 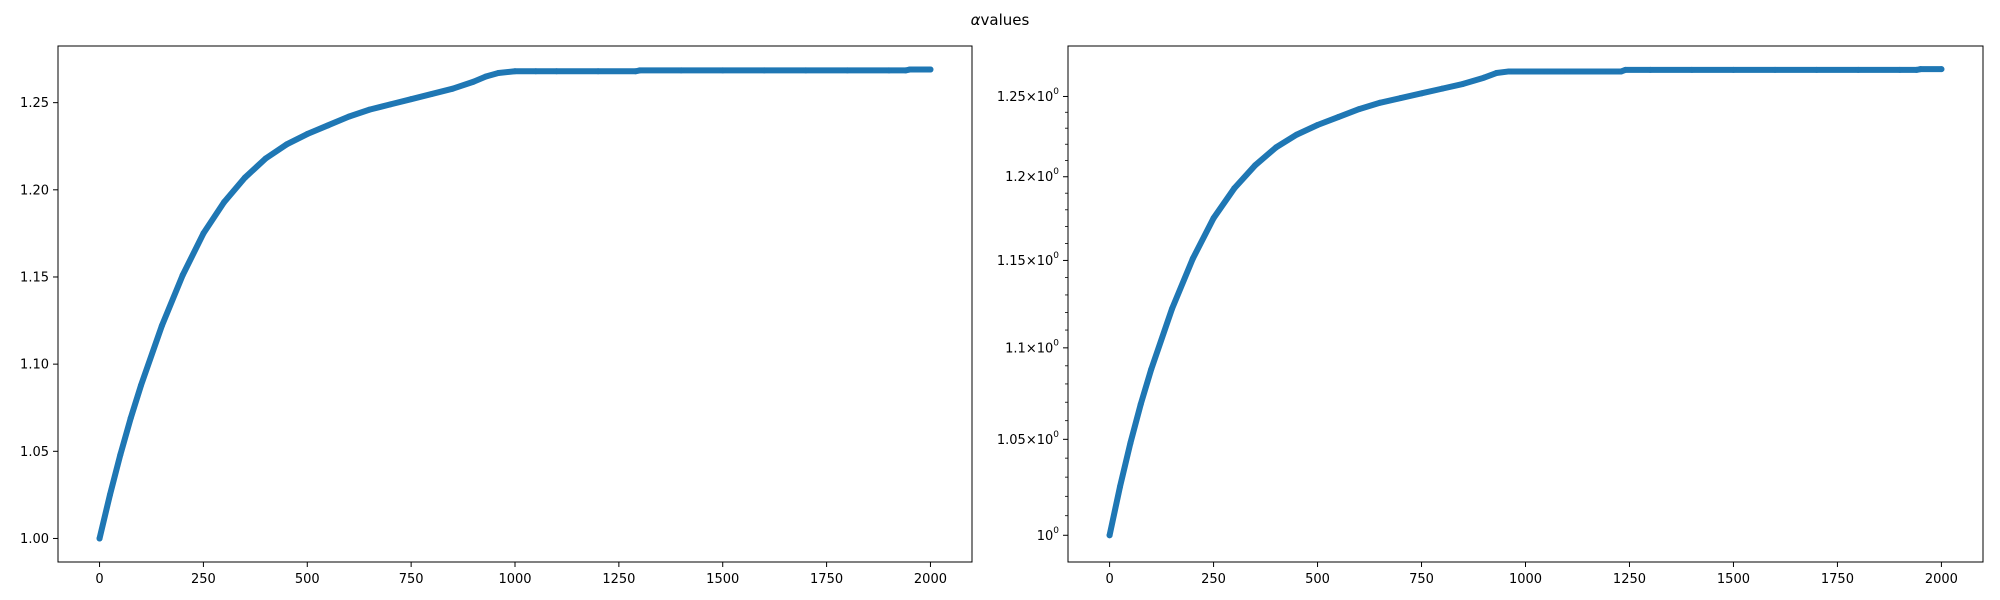 What do you see at coordinates (34, 539) in the screenshot?
I see `y-tick-label: 1.00` at bounding box center [34, 539].